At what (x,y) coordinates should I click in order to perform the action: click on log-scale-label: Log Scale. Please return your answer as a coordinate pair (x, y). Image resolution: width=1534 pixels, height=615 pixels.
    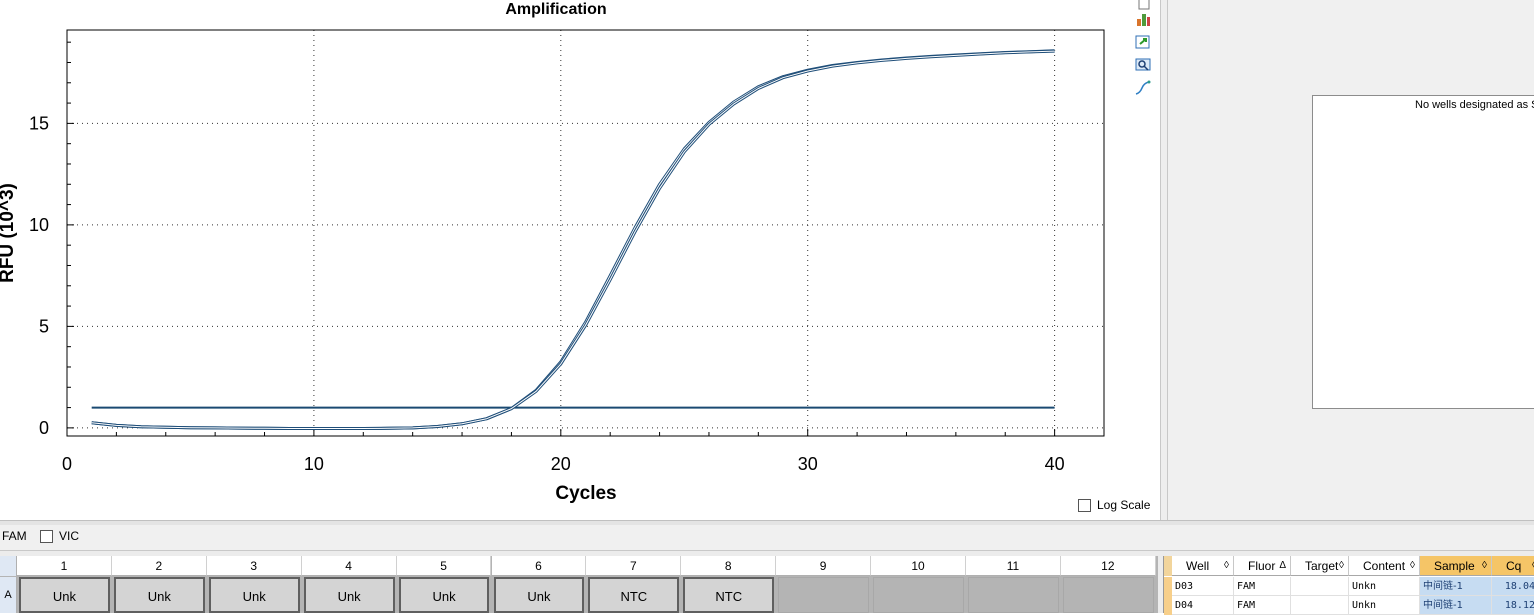
    Looking at the image, I should click on (1124, 505).